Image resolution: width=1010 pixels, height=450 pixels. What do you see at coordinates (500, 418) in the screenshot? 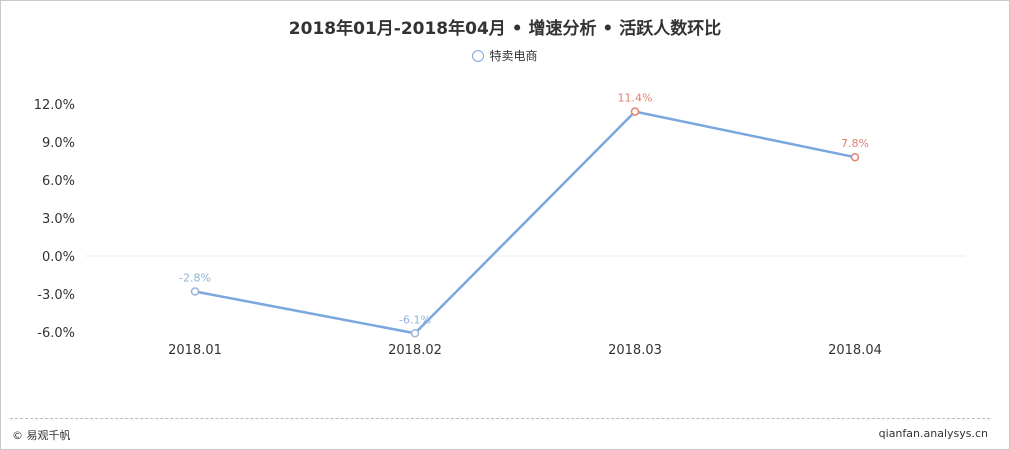
I see `footer-divider` at bounding box center [500, 418].